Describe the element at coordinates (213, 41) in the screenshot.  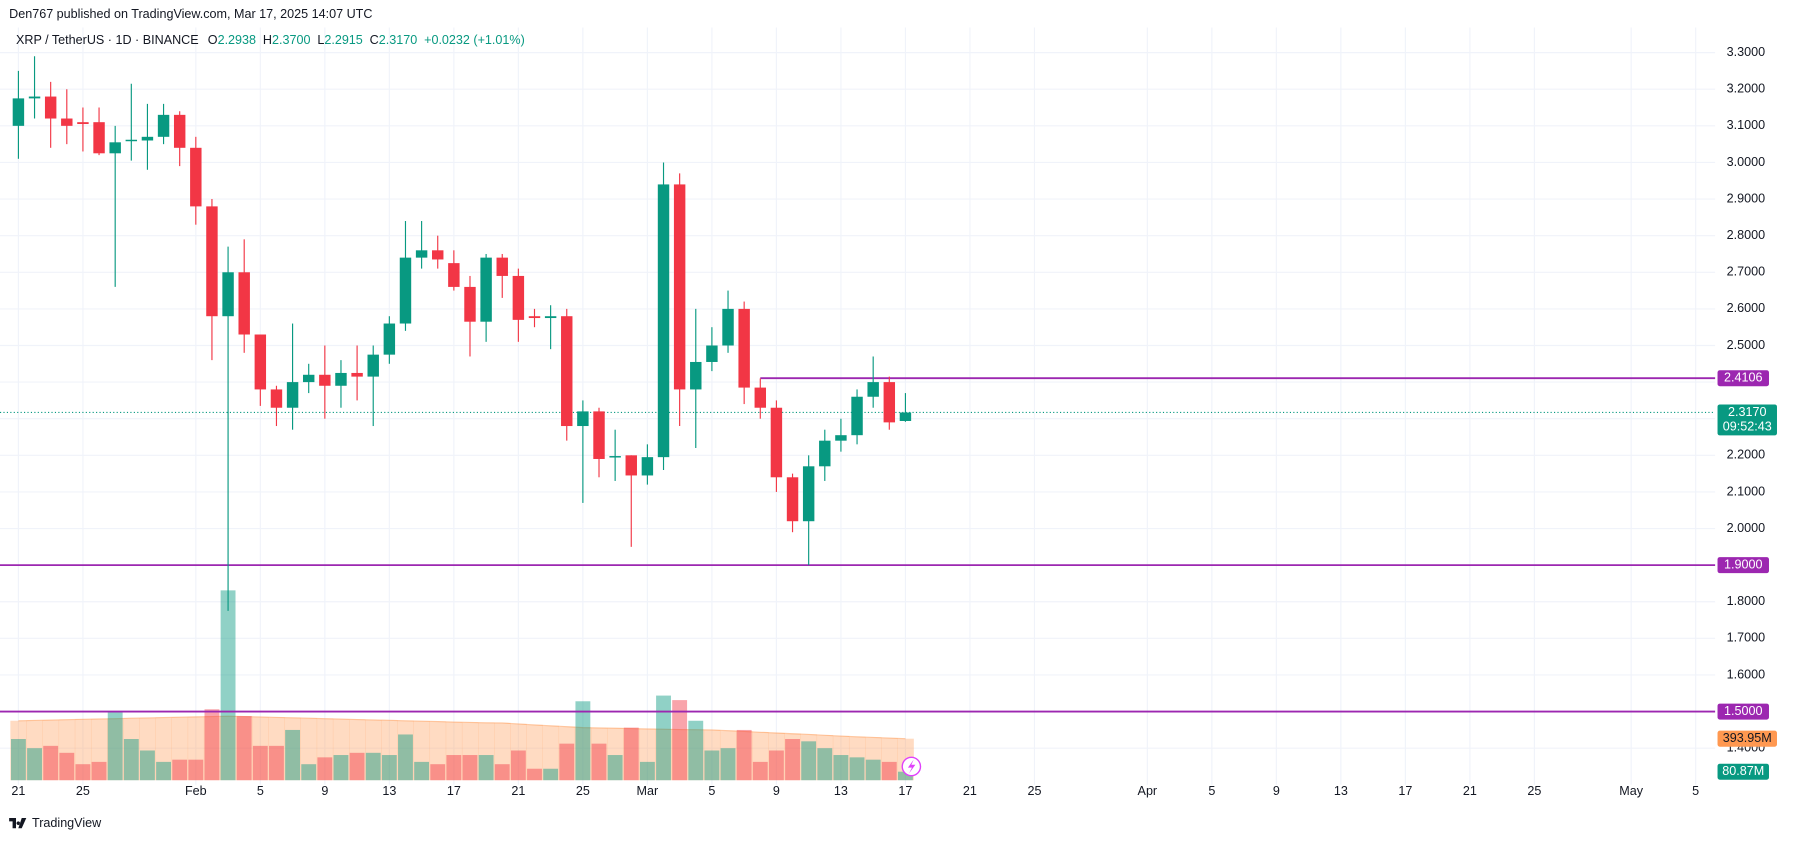
I see `ohlc-key: O` at that location.